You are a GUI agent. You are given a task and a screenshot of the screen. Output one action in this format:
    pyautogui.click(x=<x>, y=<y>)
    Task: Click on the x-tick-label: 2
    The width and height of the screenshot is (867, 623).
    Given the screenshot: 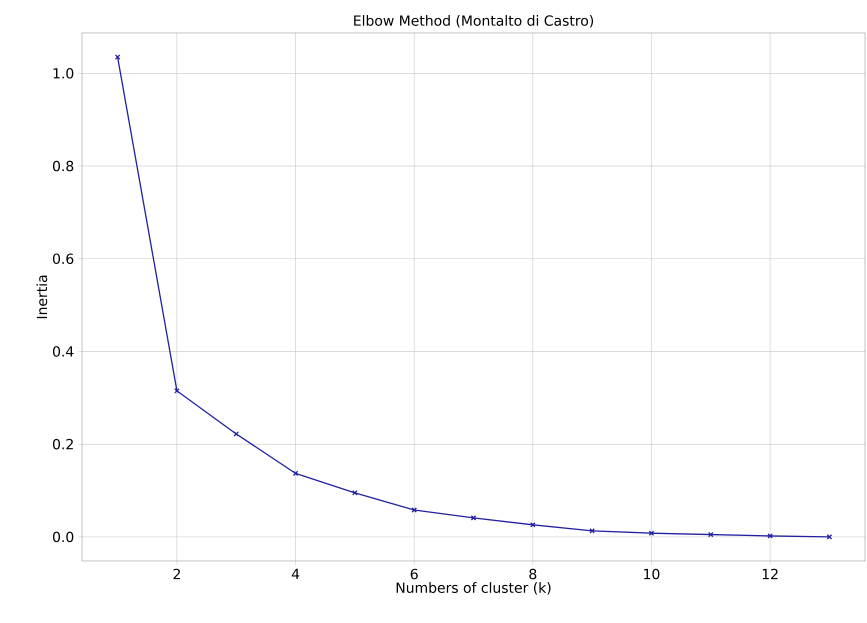 What is the action you would take?
    pyautogui.click(x=176, y=574)
    